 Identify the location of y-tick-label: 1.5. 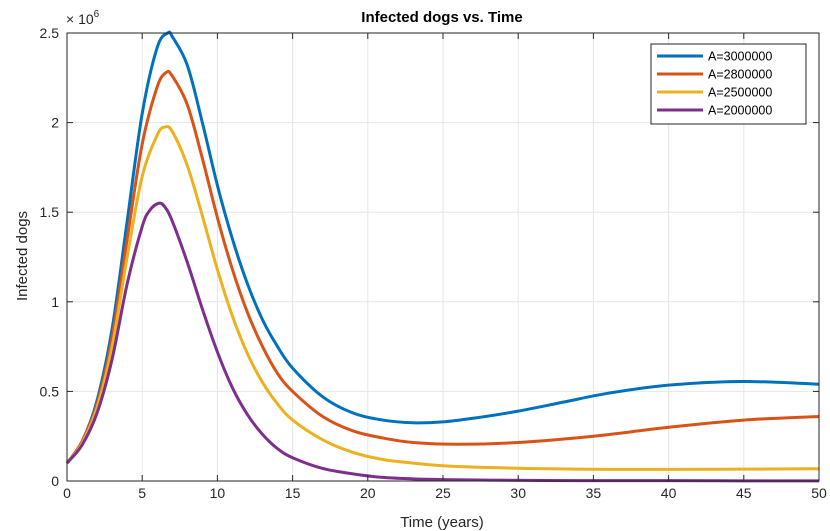
(50, 212).